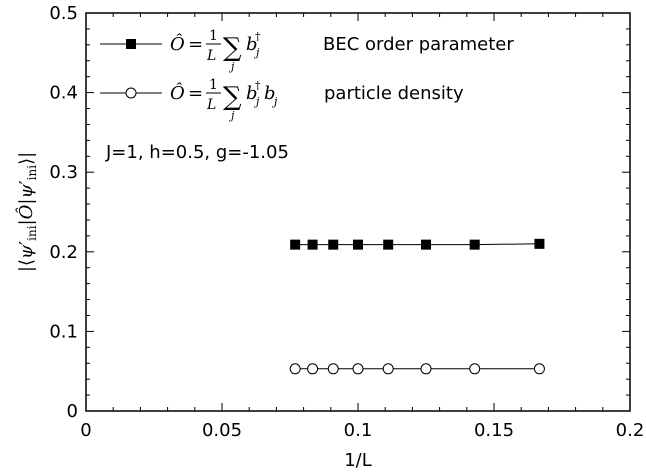 The width and height of the screenshot is (646, 476). What do you see at coordinates (131, 44) in the screenshot?
I see `legend-marker-bec` at bounding box center [131, 44].